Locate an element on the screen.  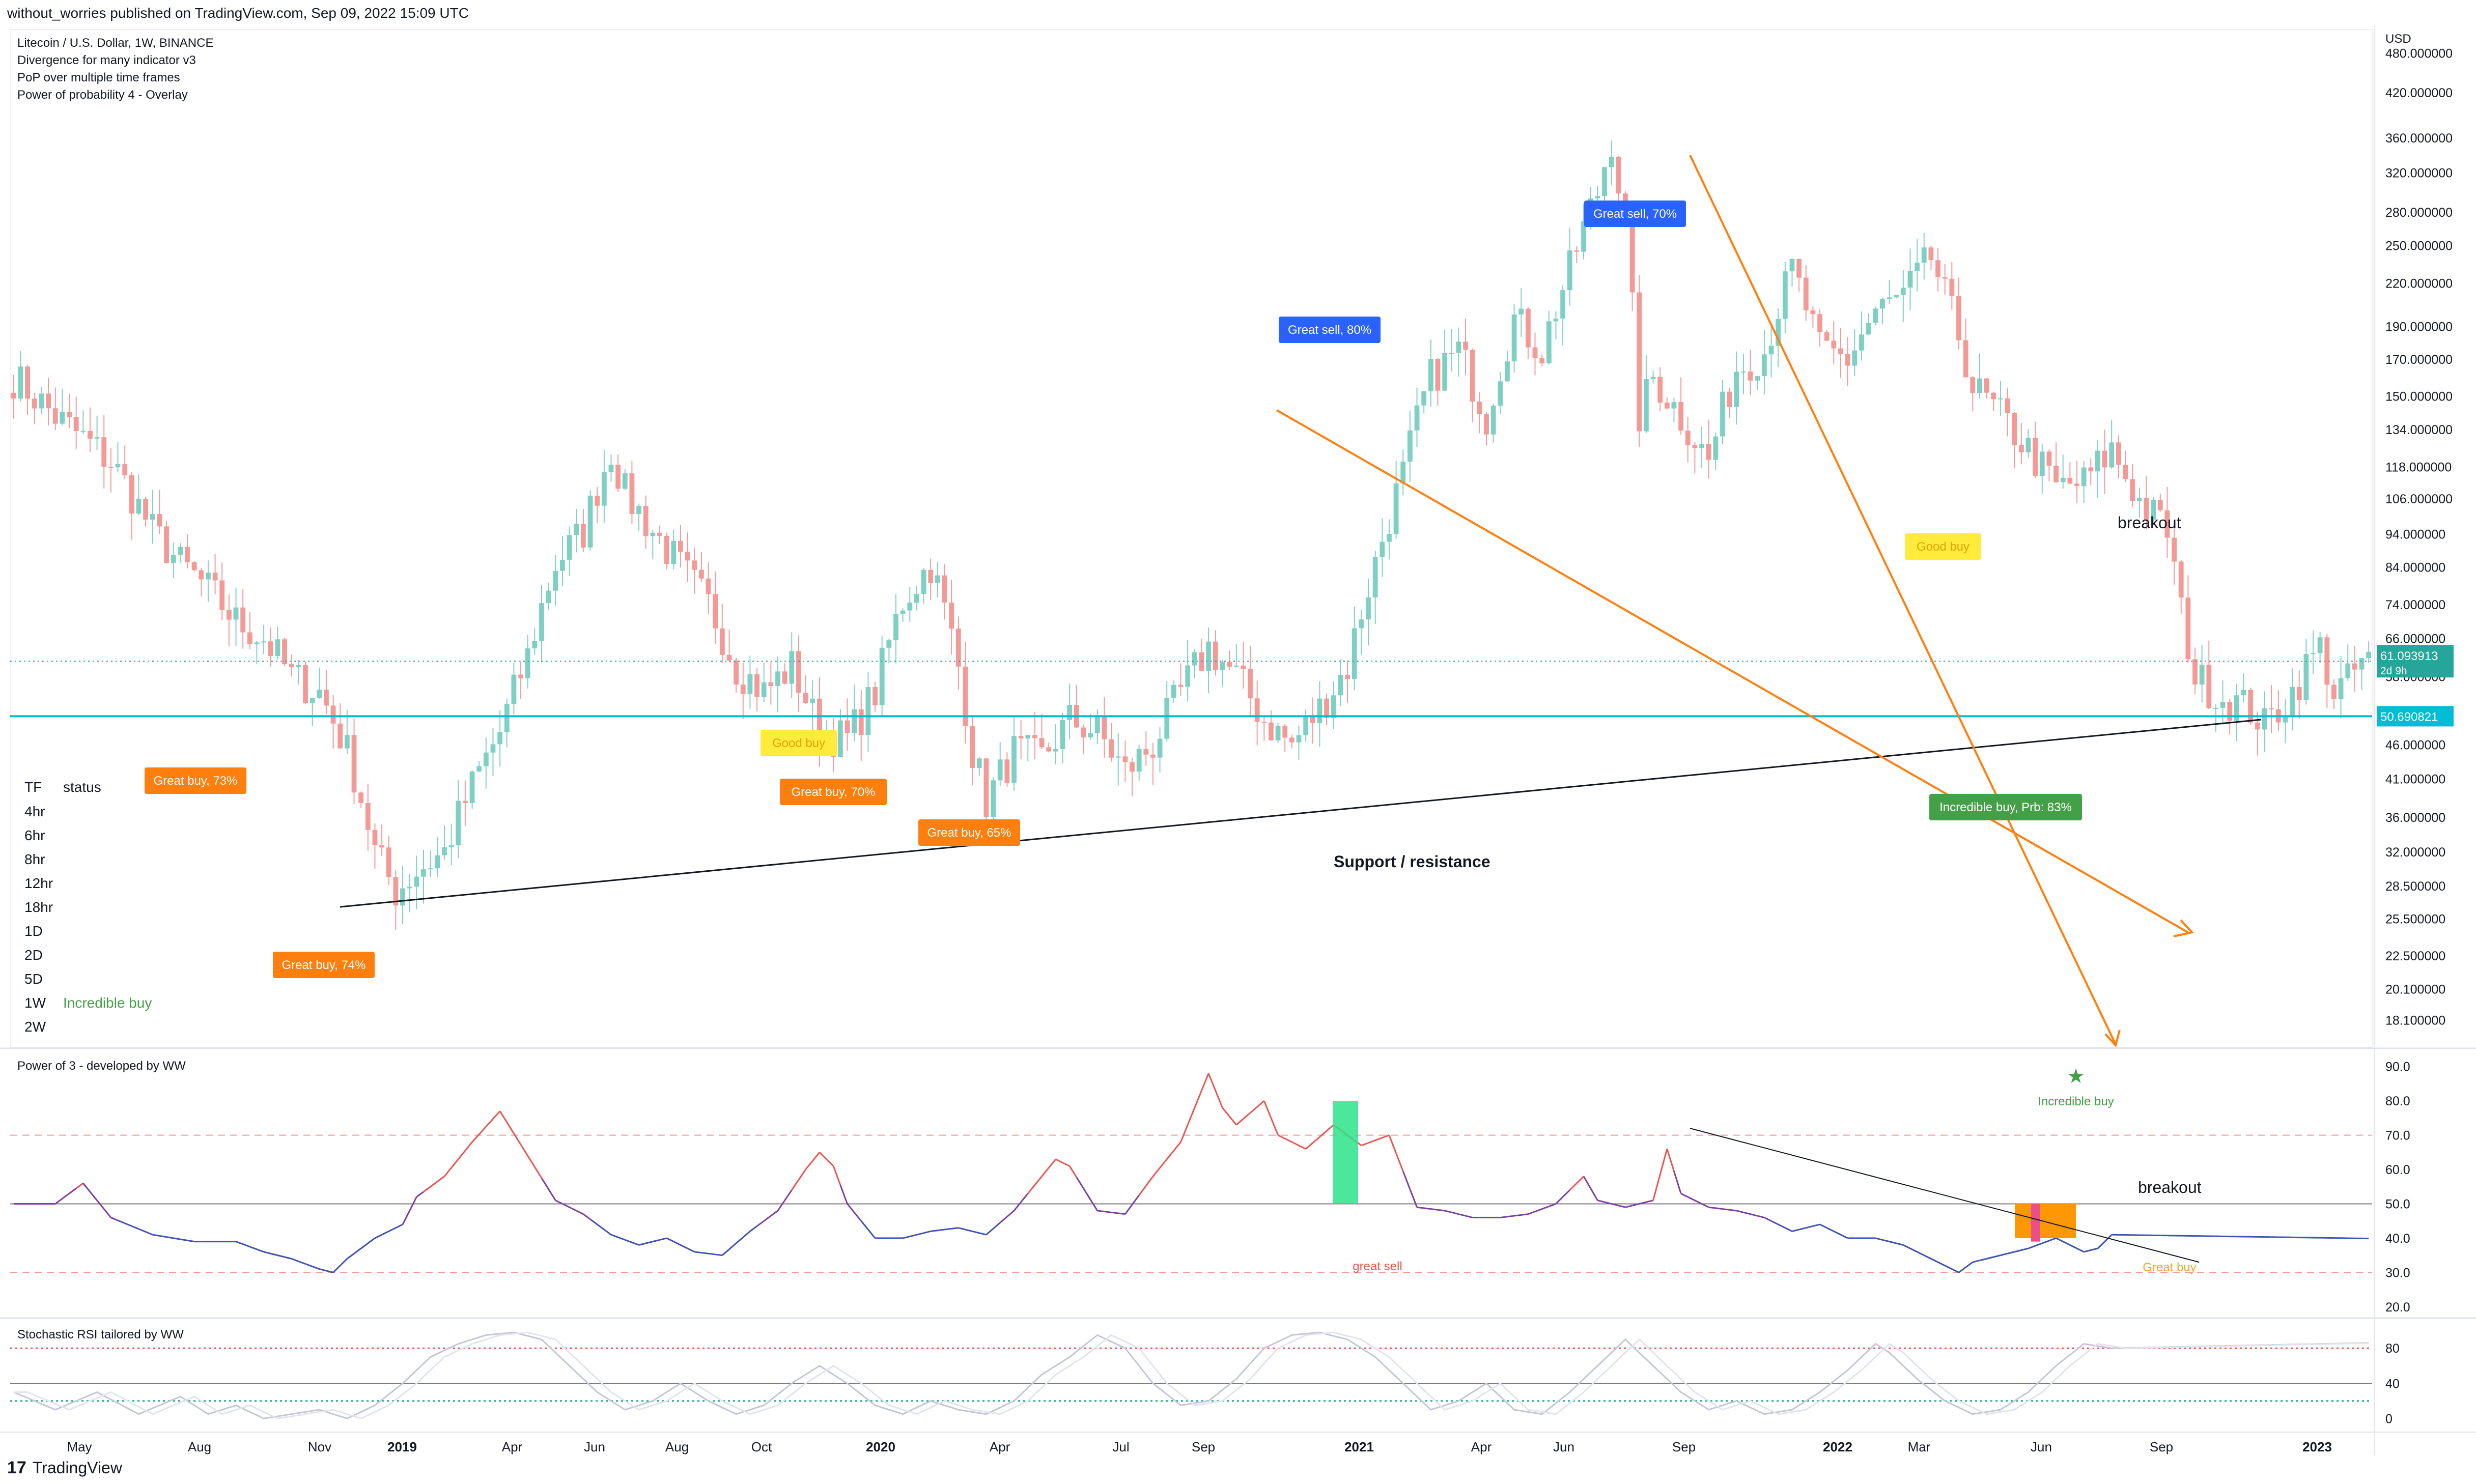
price-tick-label: 46.000000 is located at coordinates (2415, 745).